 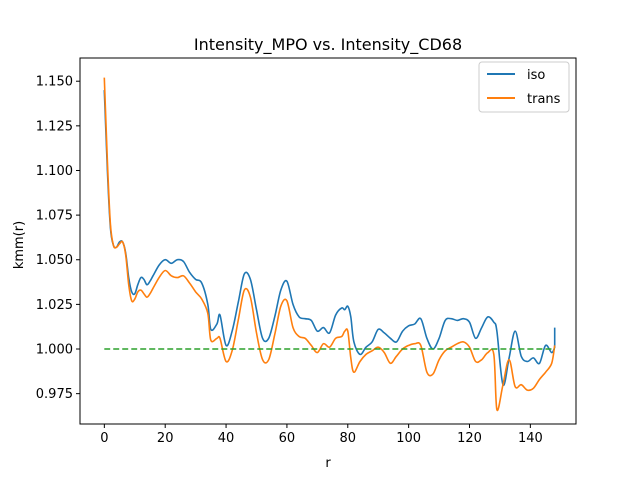 What do you see at coordinates (328, 45) in the screenshot?
I see `chart-title: Intensity_MPO vs. Intensity_CD68` at bounding box center [328, 45].